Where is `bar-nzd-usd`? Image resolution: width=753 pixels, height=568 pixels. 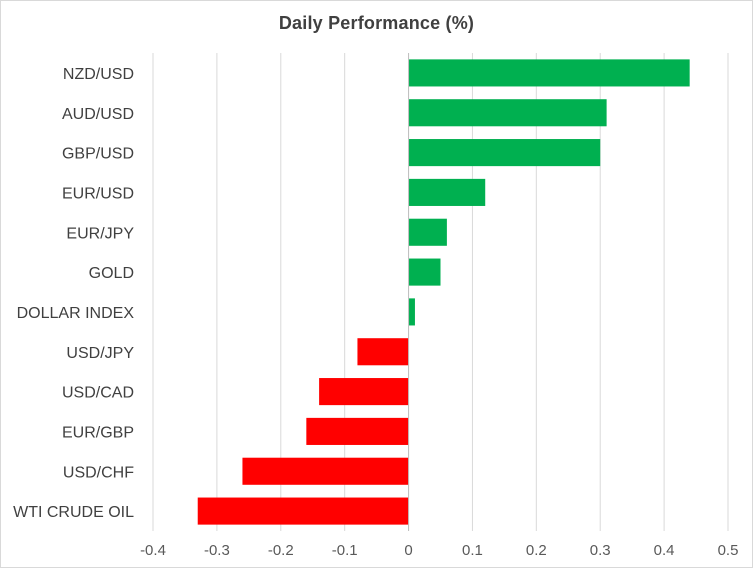 bar-nzd-usd is located at coordinates (549, 73).